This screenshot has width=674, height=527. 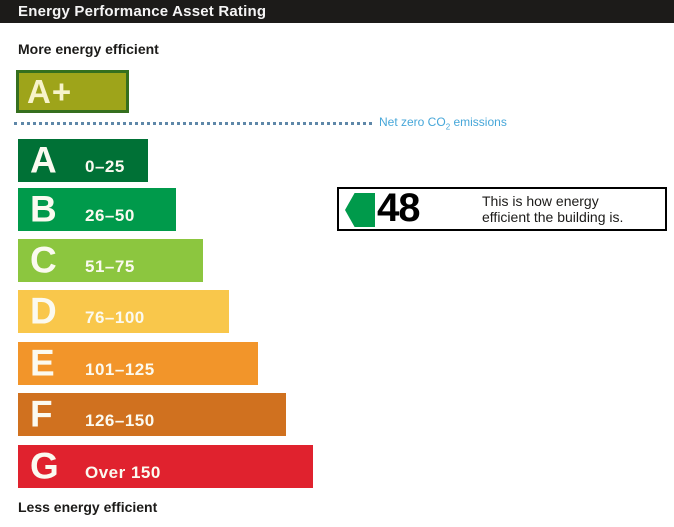 I want to click on band-g-range: Over 150, so click(x=123, y=472).